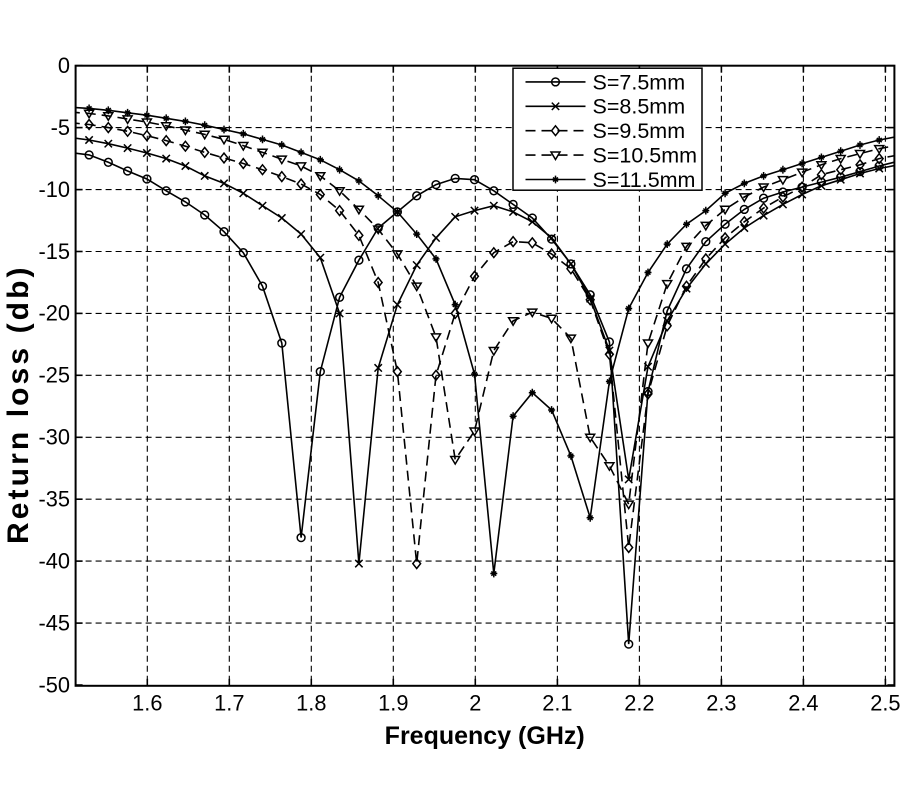 The height and width of the screenshot is (800, 900). What do you see at coordinates (721, 703) in the screenshot?
I see `svg-text: 2.3` at bounding box center [721, 703].